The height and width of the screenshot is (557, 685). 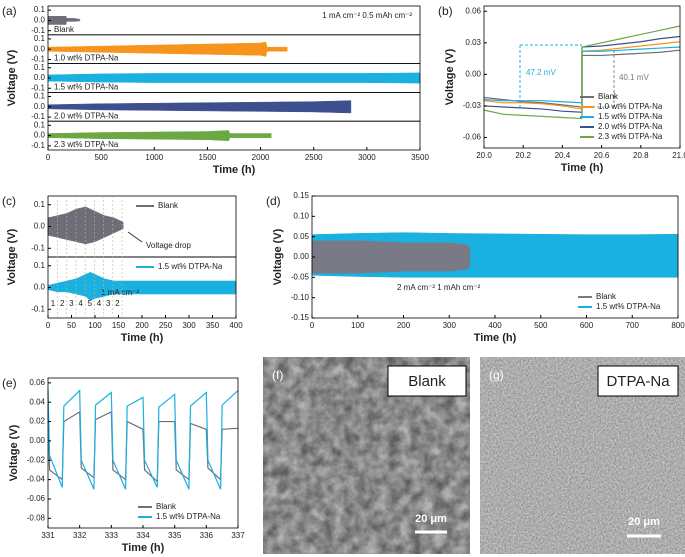 What do you see at coordinates (86, 87) in the screenshot?
I see `series-label: 1.5 wt% DTPA-Na` at bounding box center [86, 87].